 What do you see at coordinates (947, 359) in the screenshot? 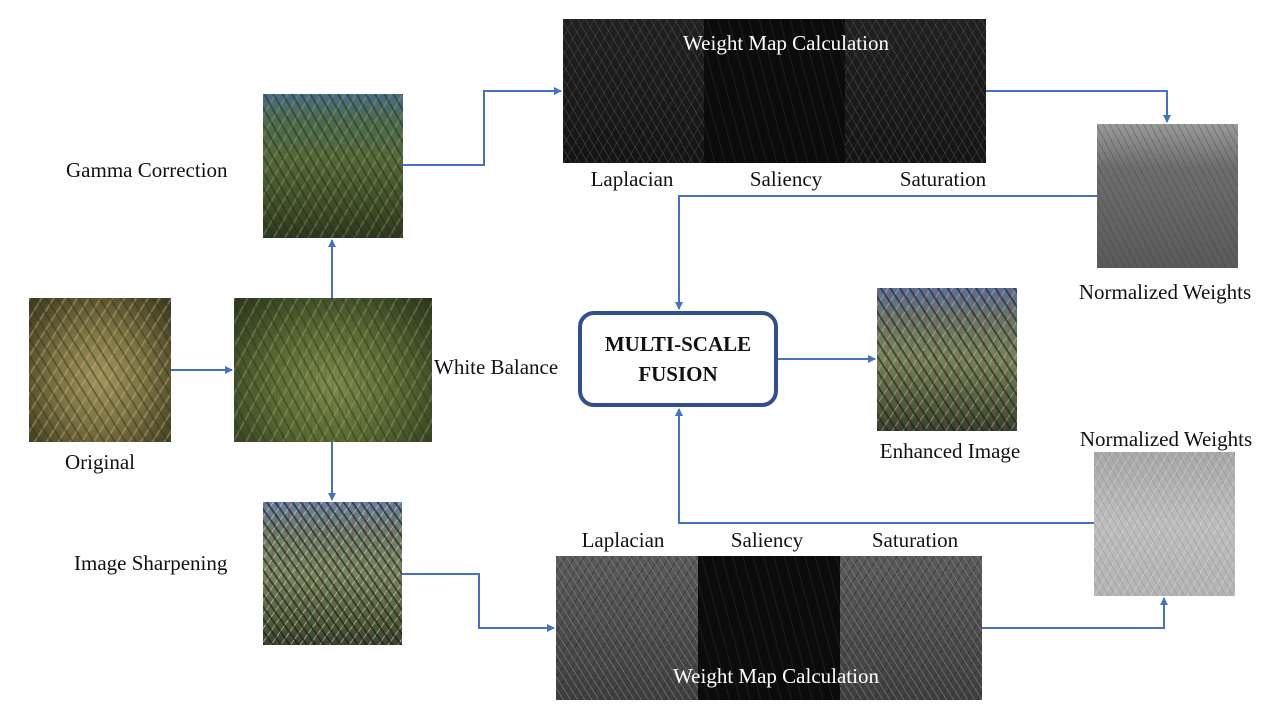
I see `enhanced-image` at bounding box center [947, 359].